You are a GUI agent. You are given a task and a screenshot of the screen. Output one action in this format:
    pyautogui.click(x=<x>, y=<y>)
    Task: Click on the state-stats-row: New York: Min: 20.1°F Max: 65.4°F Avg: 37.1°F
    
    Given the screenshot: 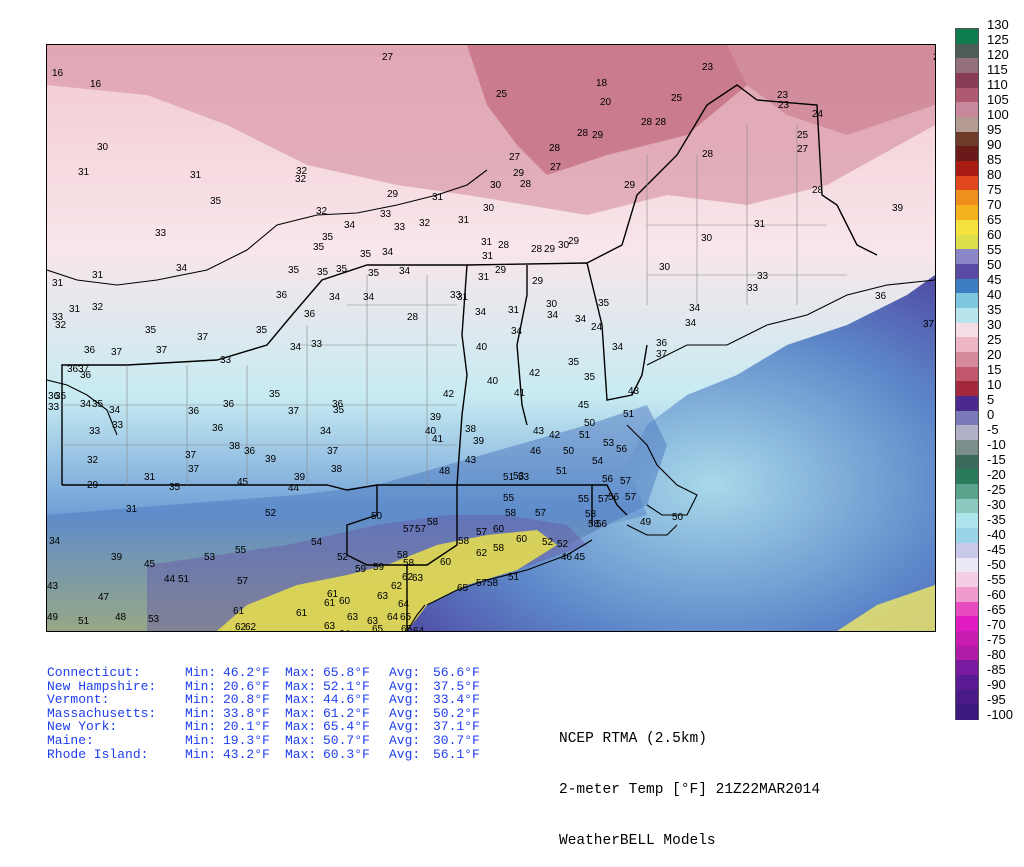 What is the action you would take?
    pyautogui.click(x=270, y=727)
    